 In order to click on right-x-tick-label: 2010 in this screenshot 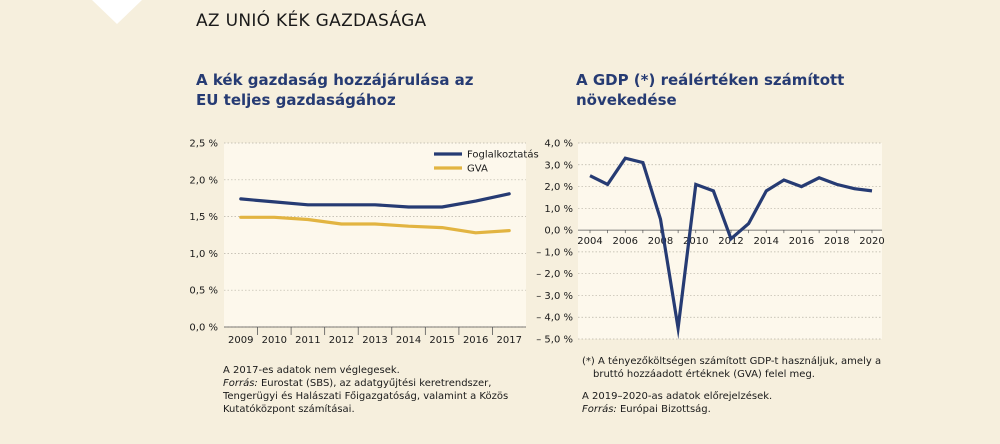, I will do `click(695, 241)`.